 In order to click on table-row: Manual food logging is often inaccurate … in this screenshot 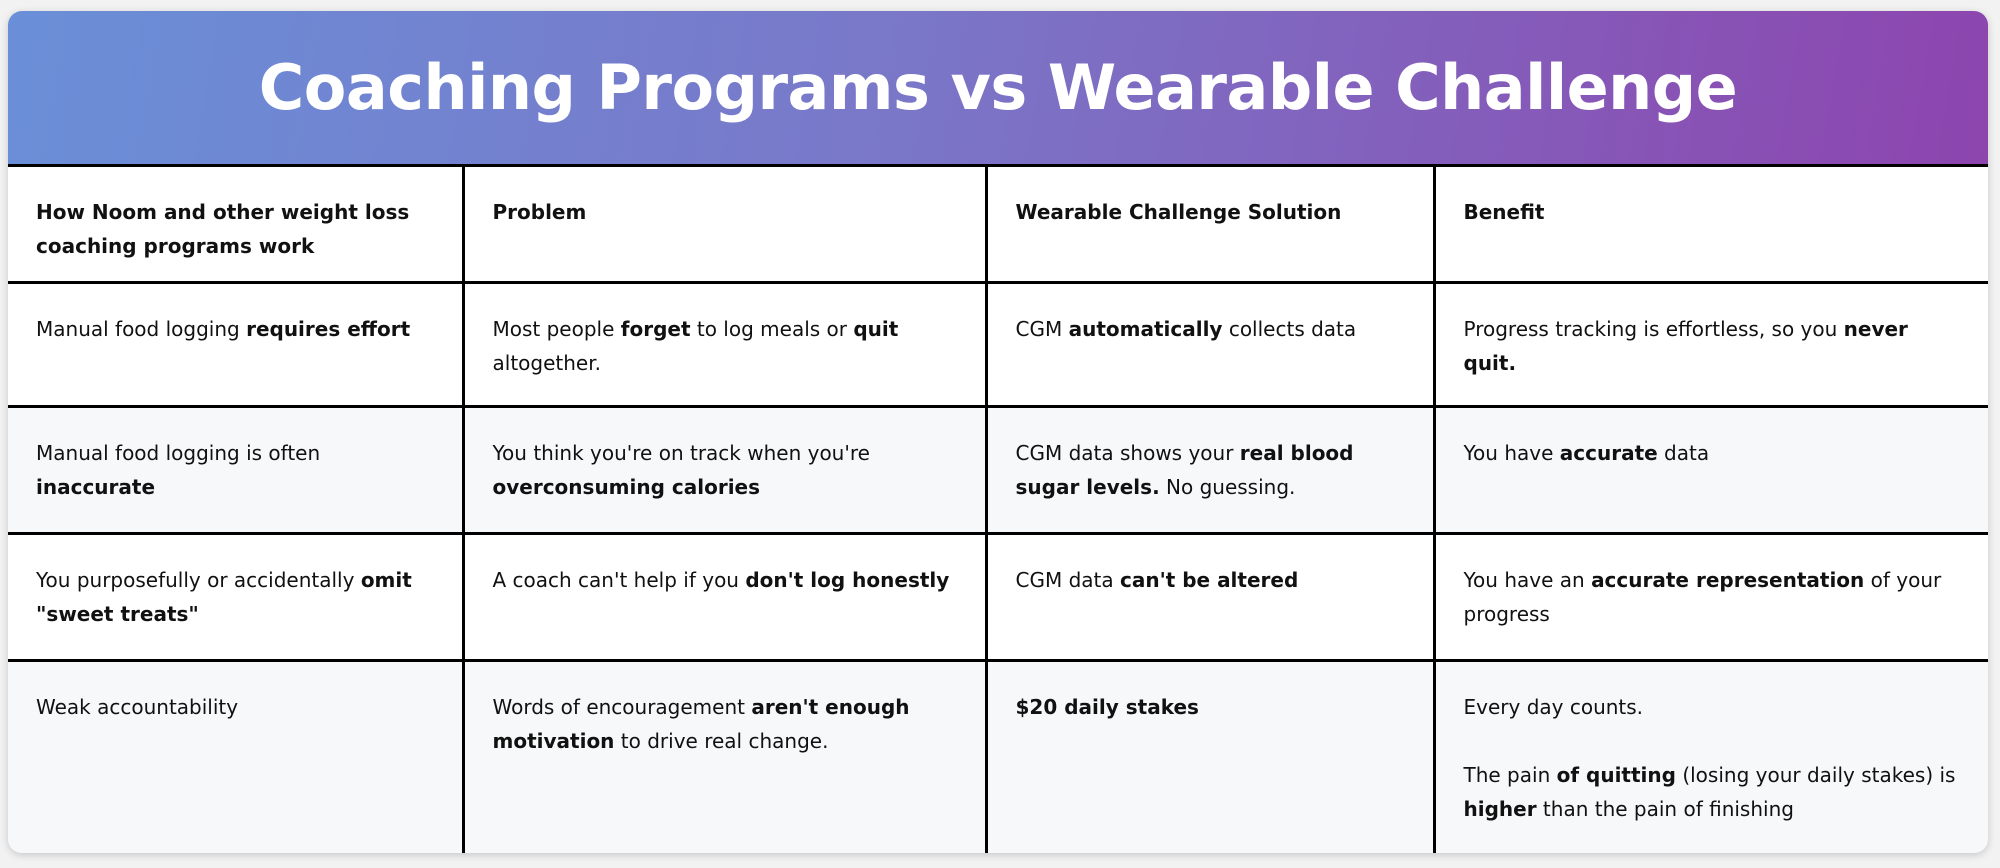, I will do `click(998, 470)`.